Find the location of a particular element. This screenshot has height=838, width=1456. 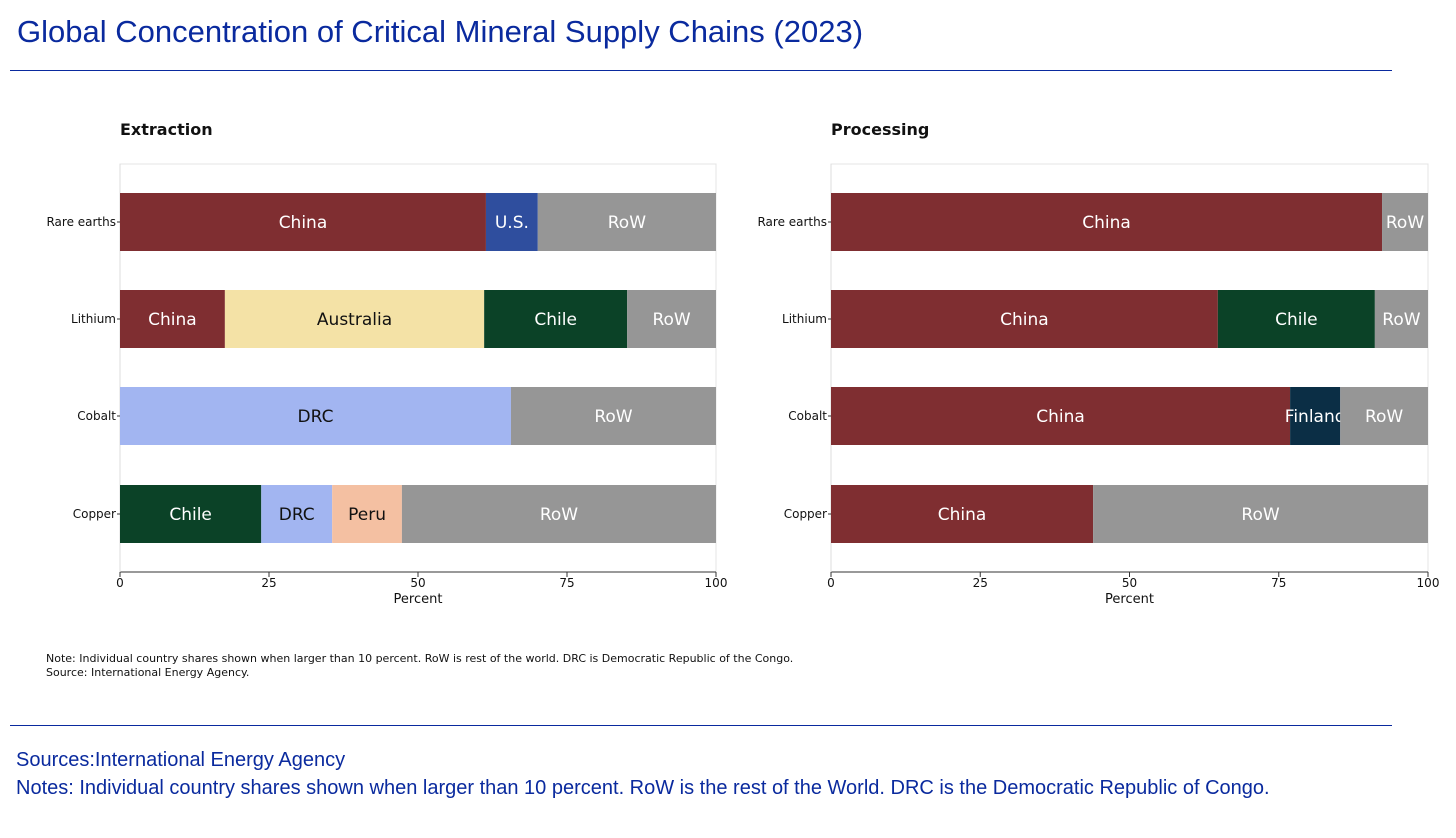

bar-segment-finland is located at coordinates (1315, 416).